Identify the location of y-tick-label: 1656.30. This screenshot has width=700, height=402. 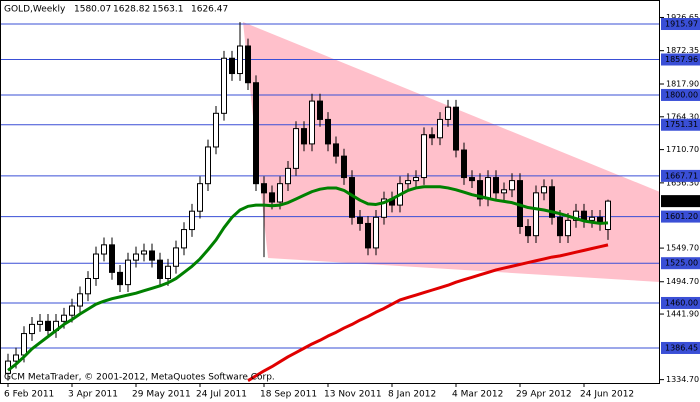
(682, 182).